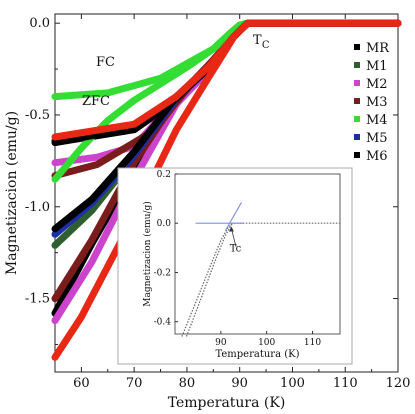 The width and height of the screenshot is (415, 414). What do you see at coordinates (266, 45) in the screenshot?
I see `tc-annotation-subscript: C` at bounding box center [266, 45].